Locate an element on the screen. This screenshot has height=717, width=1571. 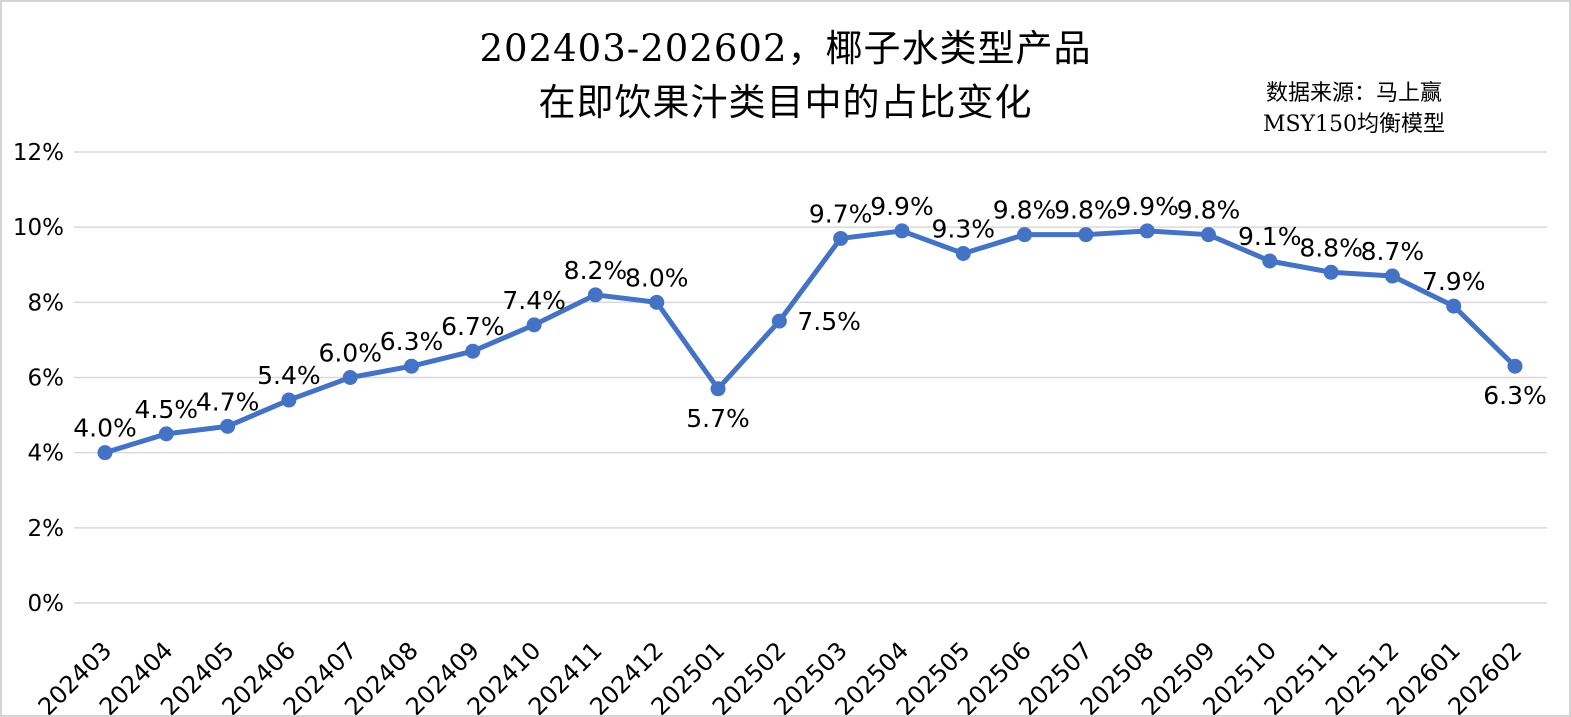
data-label: 4.5% is located at coordinates (167, 409).